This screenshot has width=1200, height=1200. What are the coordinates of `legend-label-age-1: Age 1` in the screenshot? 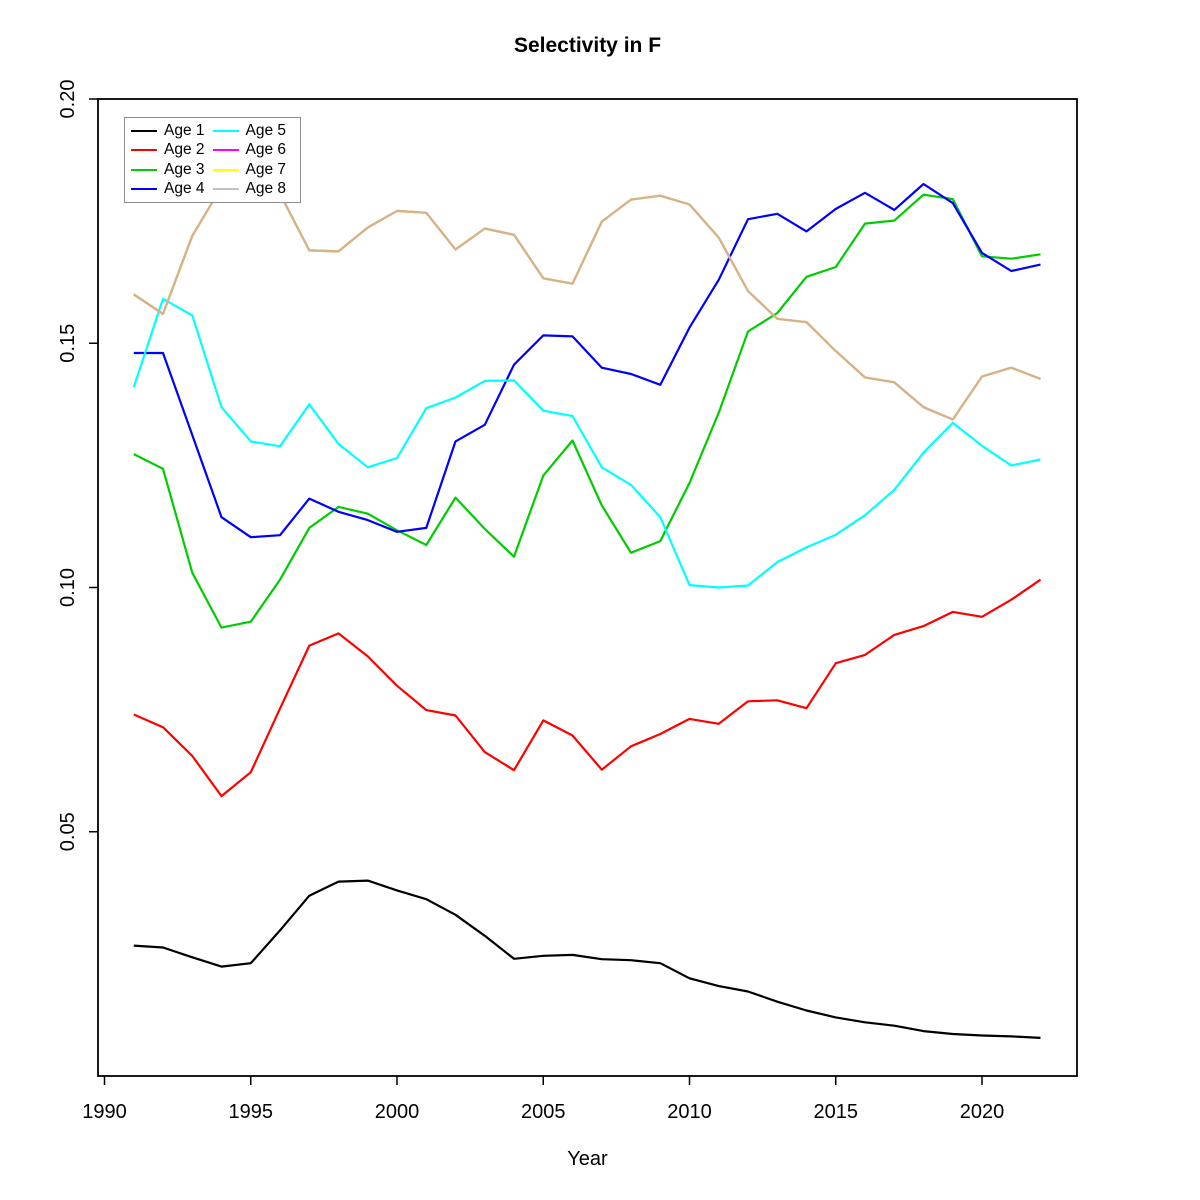 It's located at (184, 130).